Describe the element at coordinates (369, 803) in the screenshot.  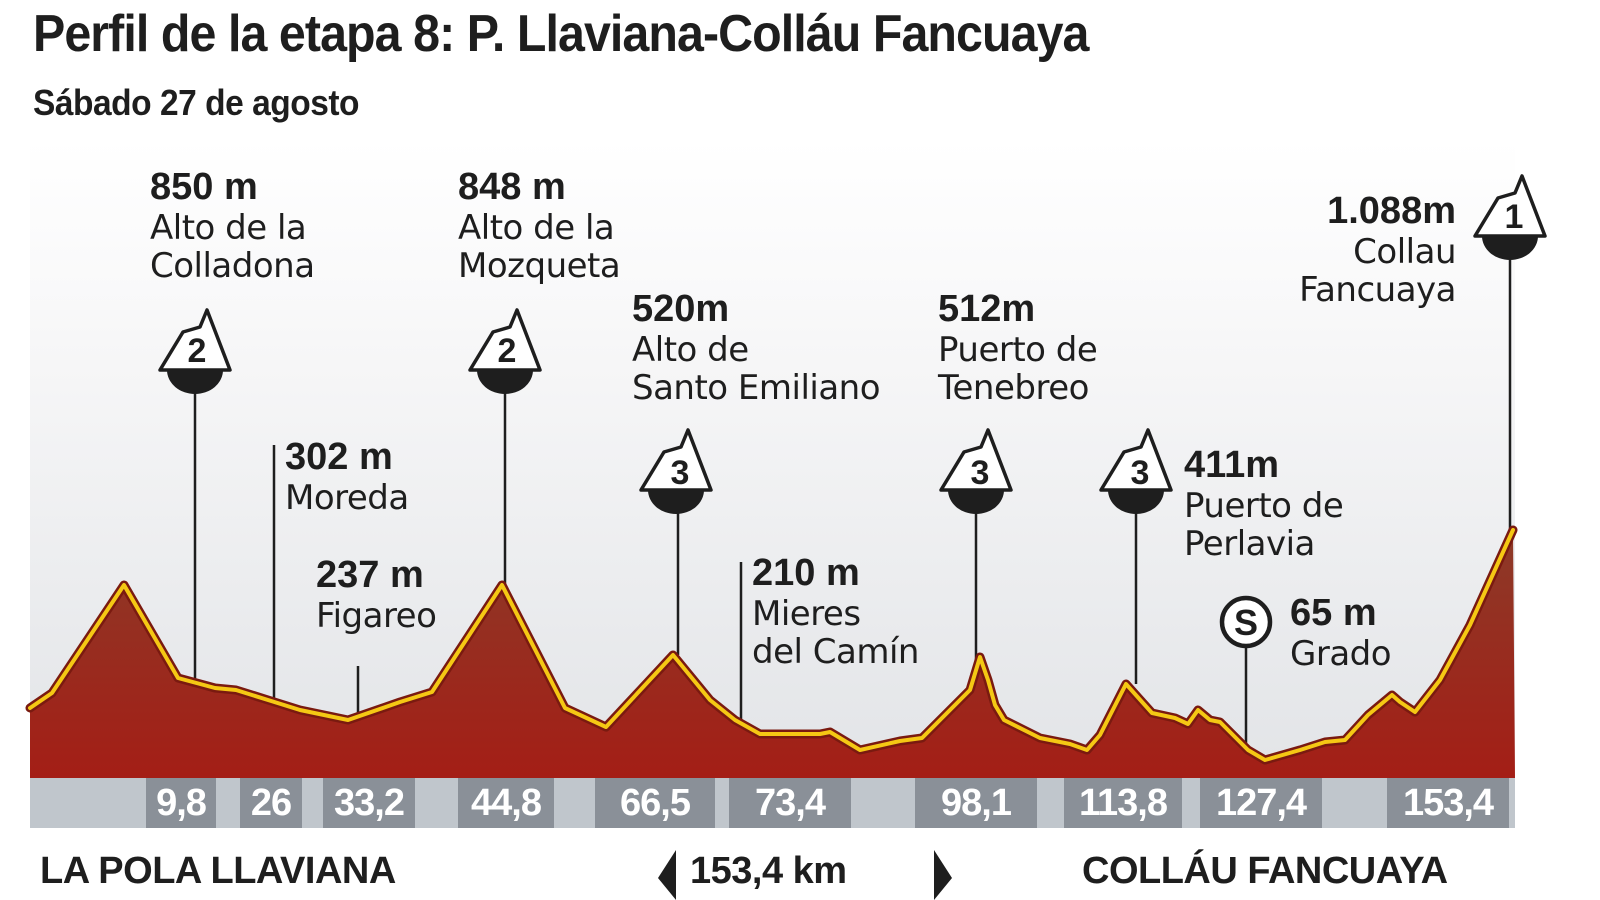
I see `distance-tag: 33,2` at that location.